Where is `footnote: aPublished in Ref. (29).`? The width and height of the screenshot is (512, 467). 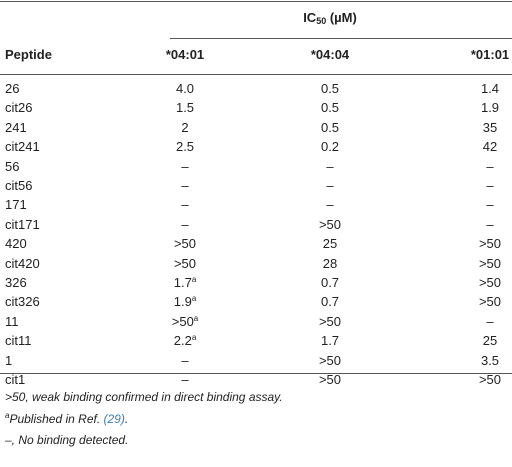
footnote: aPublished in Ref. (29). is located at coordinates (66, 419).